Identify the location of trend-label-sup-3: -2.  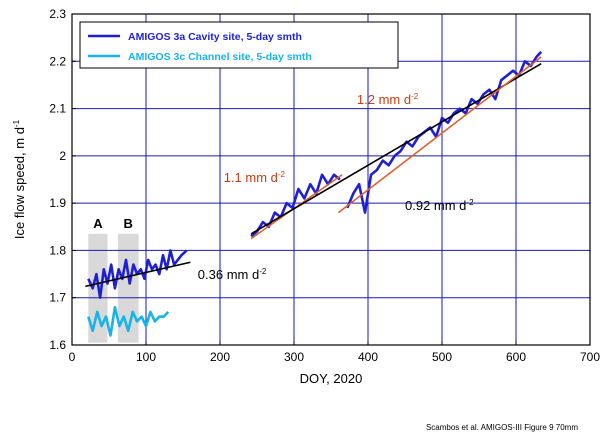
(415, 96).